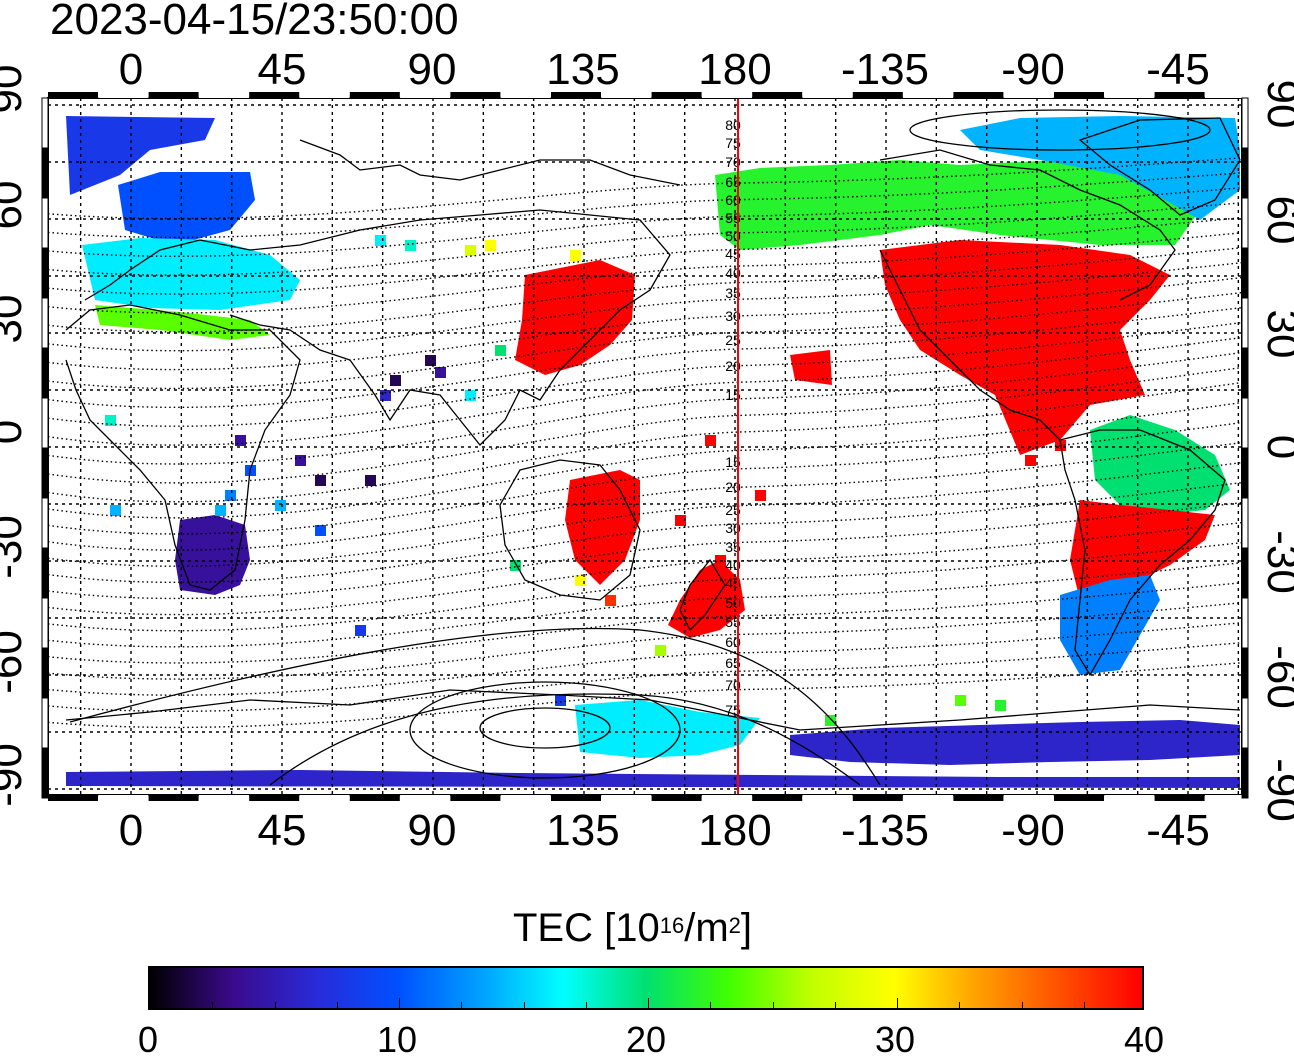 The height and width of the screenshot is (1060, 1294). I want to click on x-tick-bottom: 45, so click(282, 830).